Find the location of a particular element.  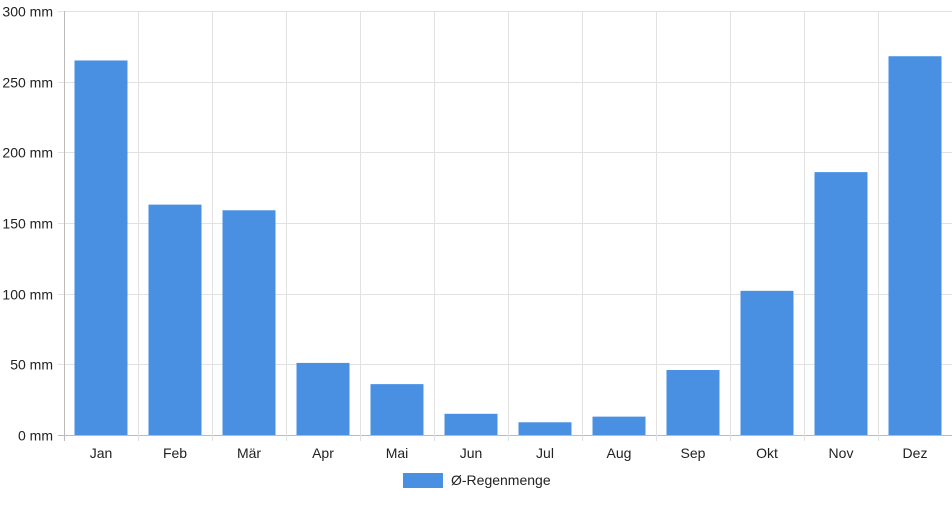

x-tick-label: Sep is located at coordinates (693, 453).